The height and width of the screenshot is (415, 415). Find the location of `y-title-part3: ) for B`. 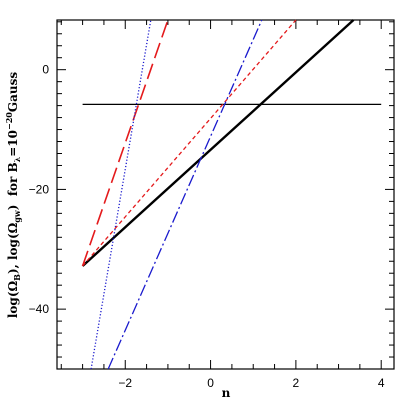

y-title-part3: ) for B is located at coordinates (13, 186).